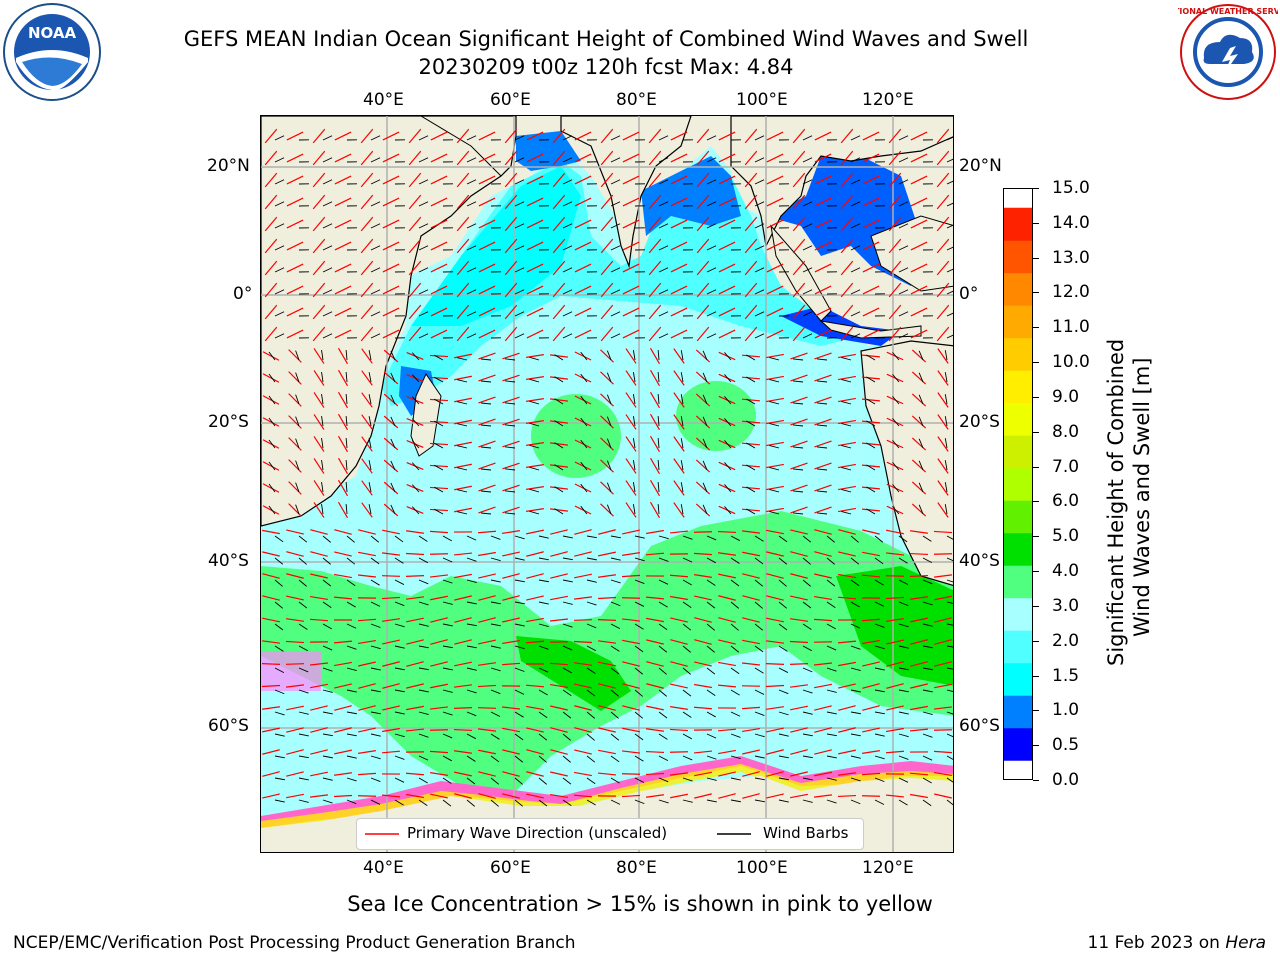 This screenshot has width=1280, height=960. Describe the element at coordinates (1036, 293) in the screenshot. I see `colorbar-tick-mark` at that location.